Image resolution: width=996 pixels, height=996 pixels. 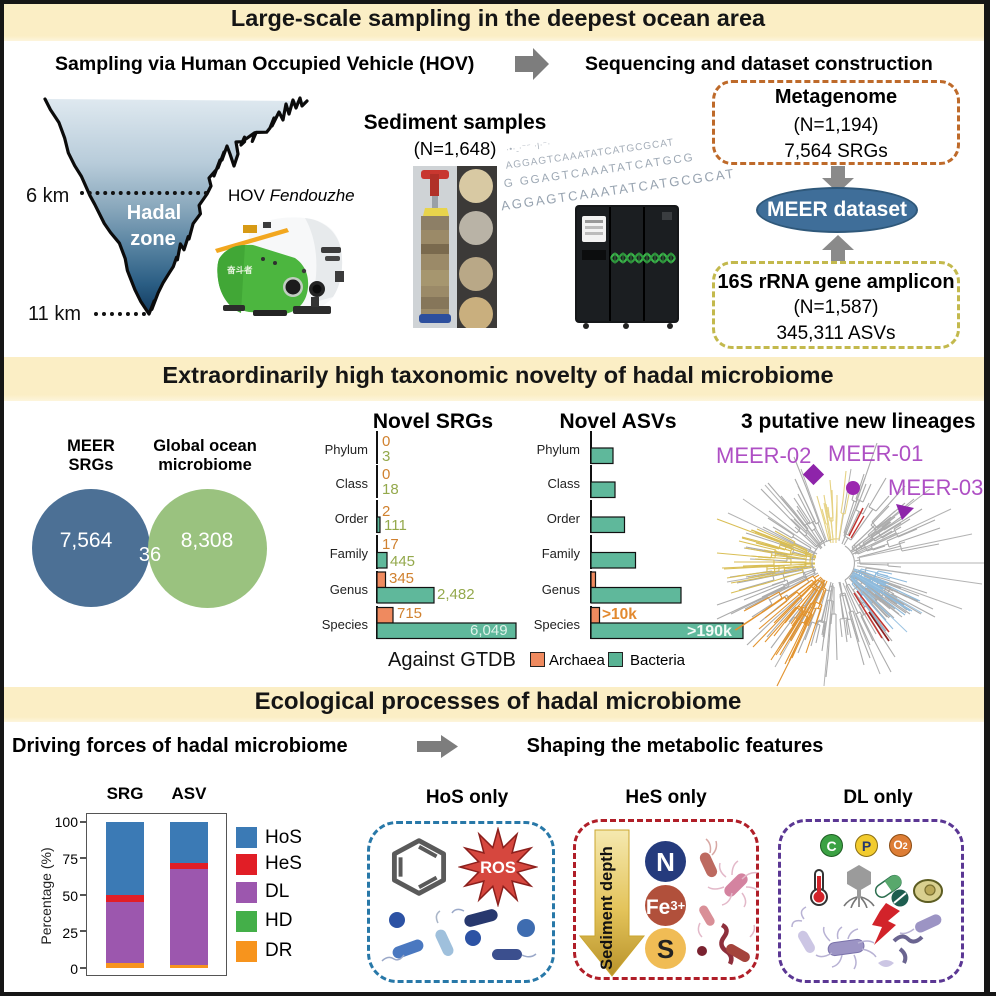 I want to click on svg-text: ROS, so click(x=498, y=868).